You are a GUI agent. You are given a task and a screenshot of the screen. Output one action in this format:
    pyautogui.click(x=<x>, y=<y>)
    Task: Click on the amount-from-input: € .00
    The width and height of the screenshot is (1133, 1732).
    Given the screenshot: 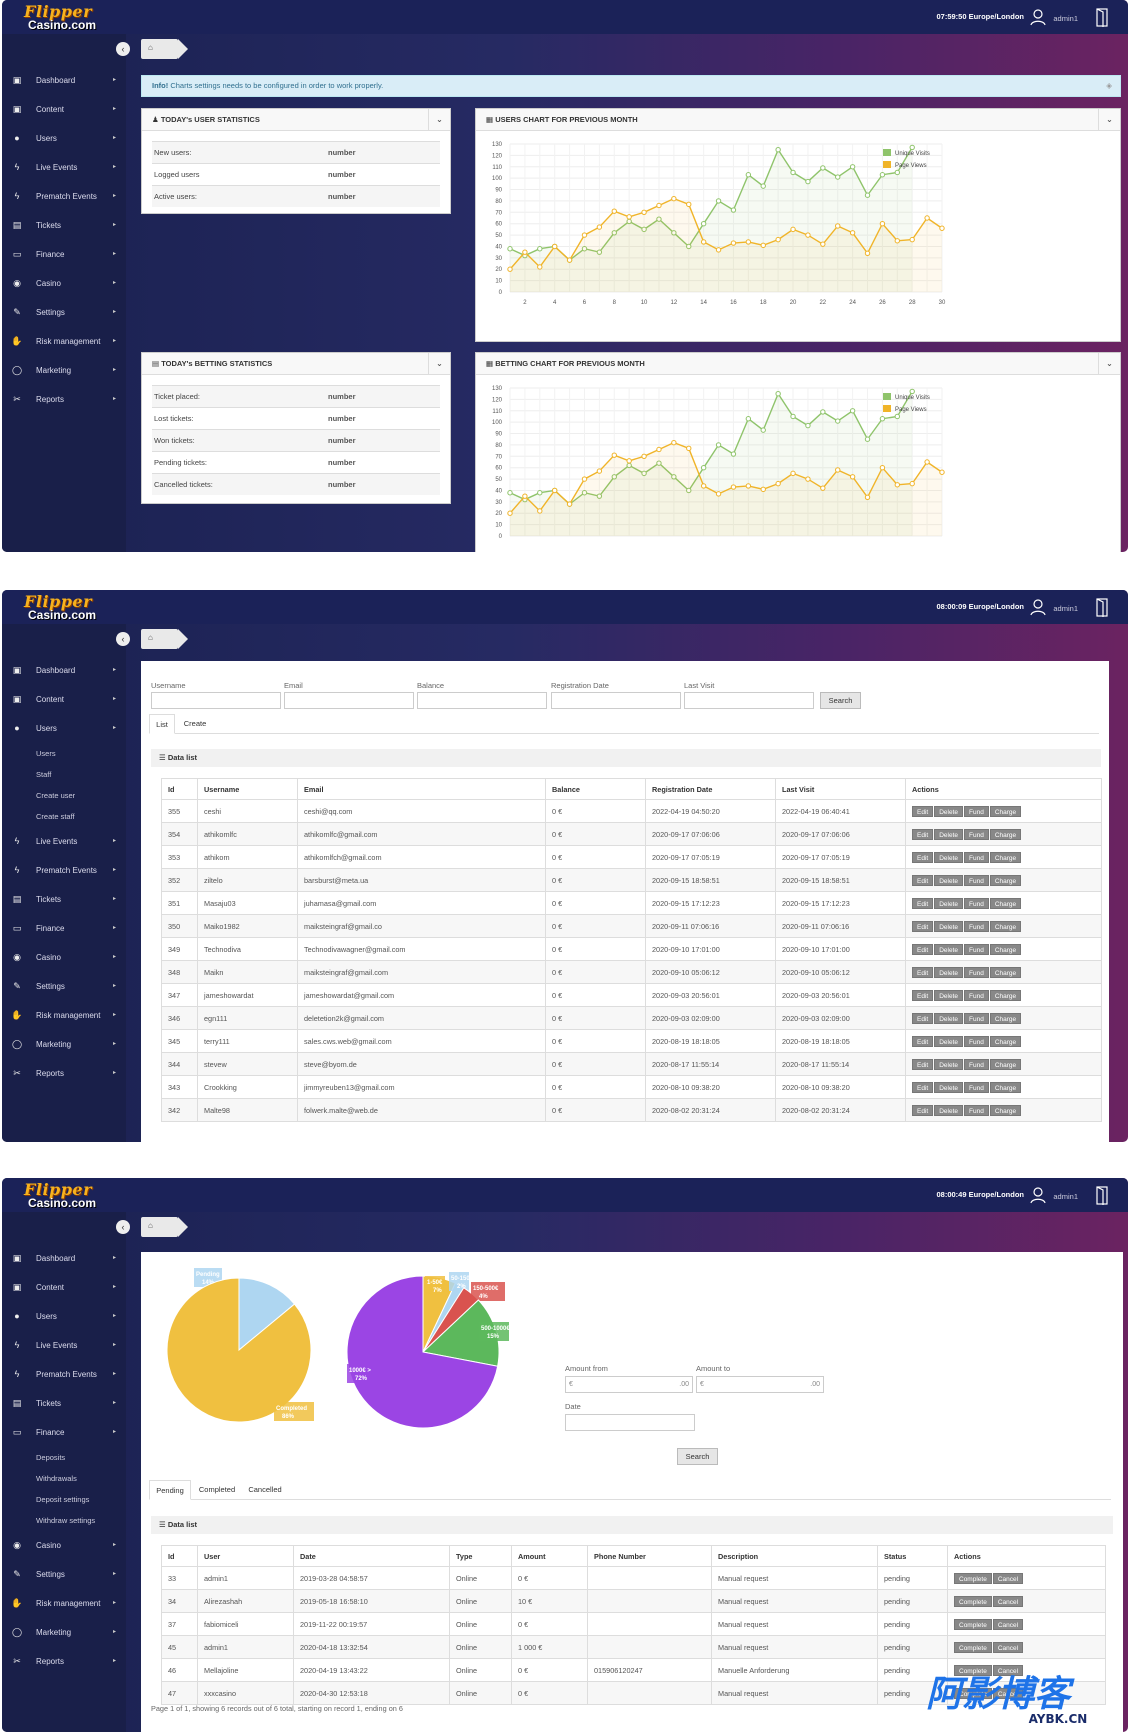 What is the action you would take?
    pyautogui.click(x=629, y=1384)
    